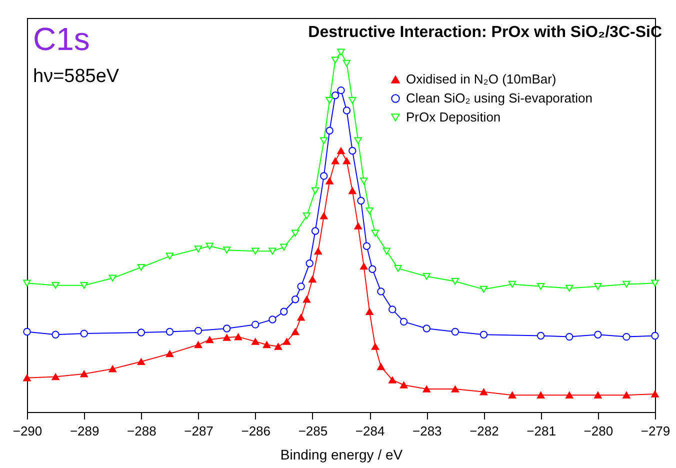 The image size is (676, 468). I want to click on x-tick-label: −281, so click(541, 431).